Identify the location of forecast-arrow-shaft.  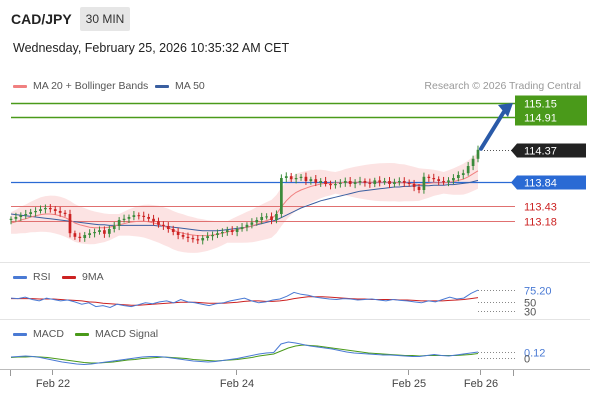
(493, 129).